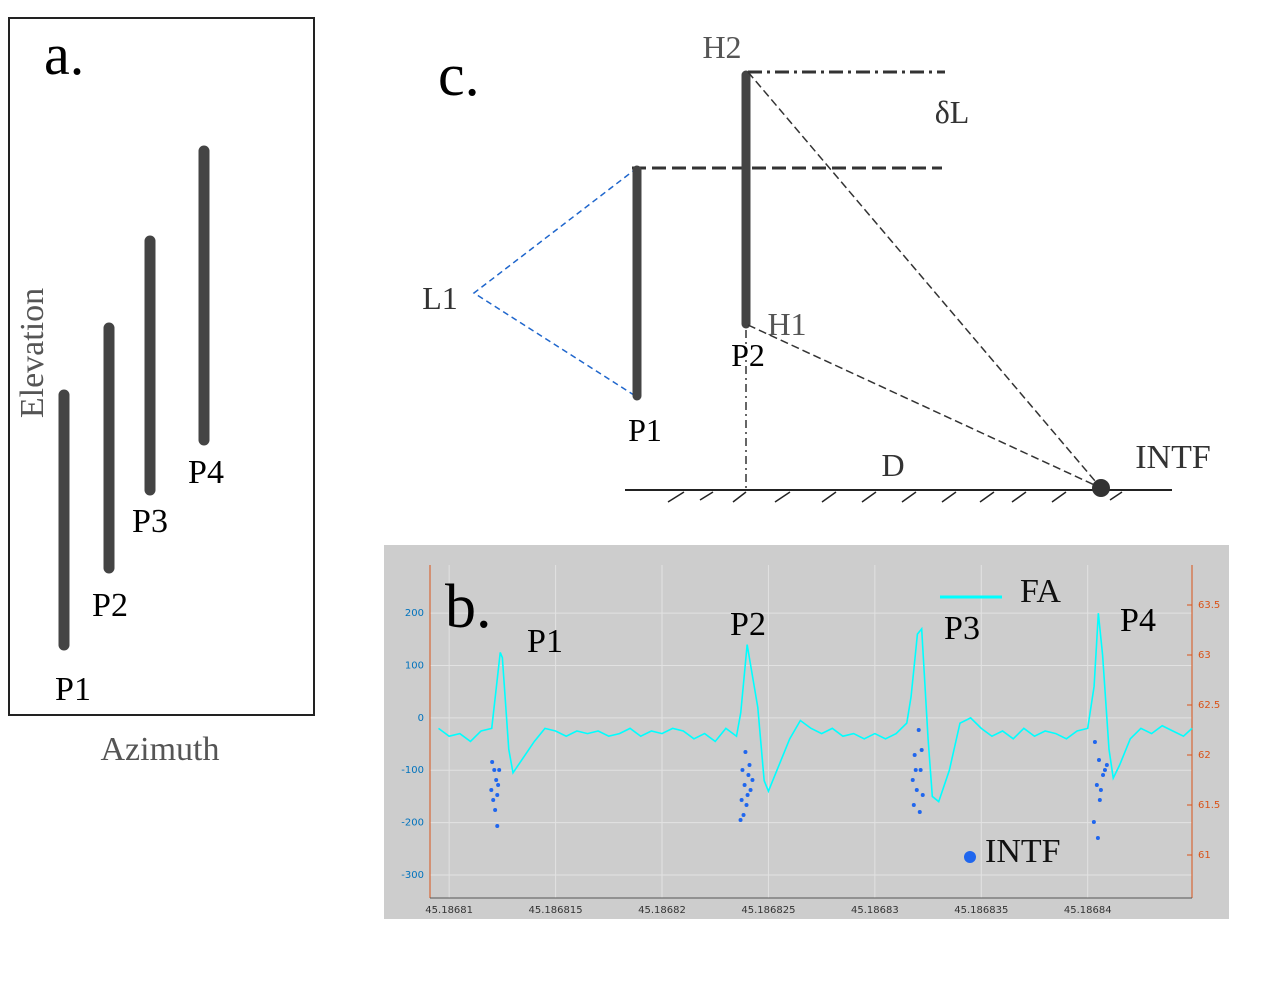 The image size is (1269, 988). What do you see at coordinates (892, 465) in the screenshot?
I see `distance-label: D` at bounding box center [892, 465].